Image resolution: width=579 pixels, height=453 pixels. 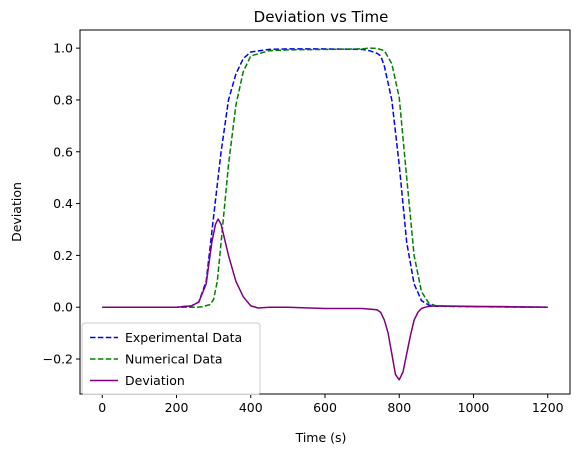 I want to click on legend-label-2: Numerical Data, so click(x=174, y=359).